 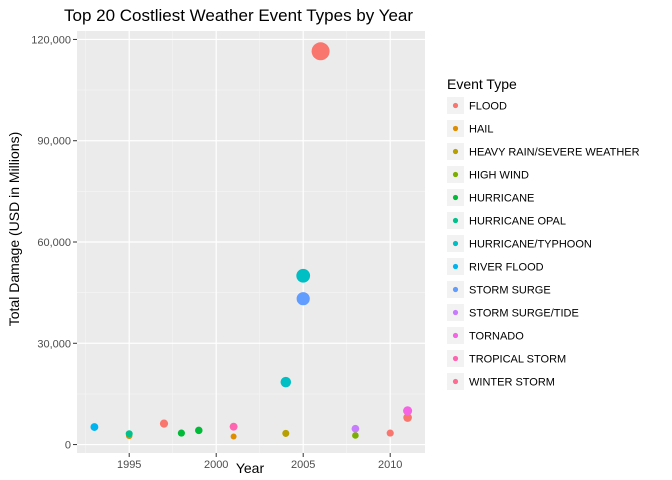 I want to click on legend-label: TROPICAL STORM, so click(x=517, y=360).